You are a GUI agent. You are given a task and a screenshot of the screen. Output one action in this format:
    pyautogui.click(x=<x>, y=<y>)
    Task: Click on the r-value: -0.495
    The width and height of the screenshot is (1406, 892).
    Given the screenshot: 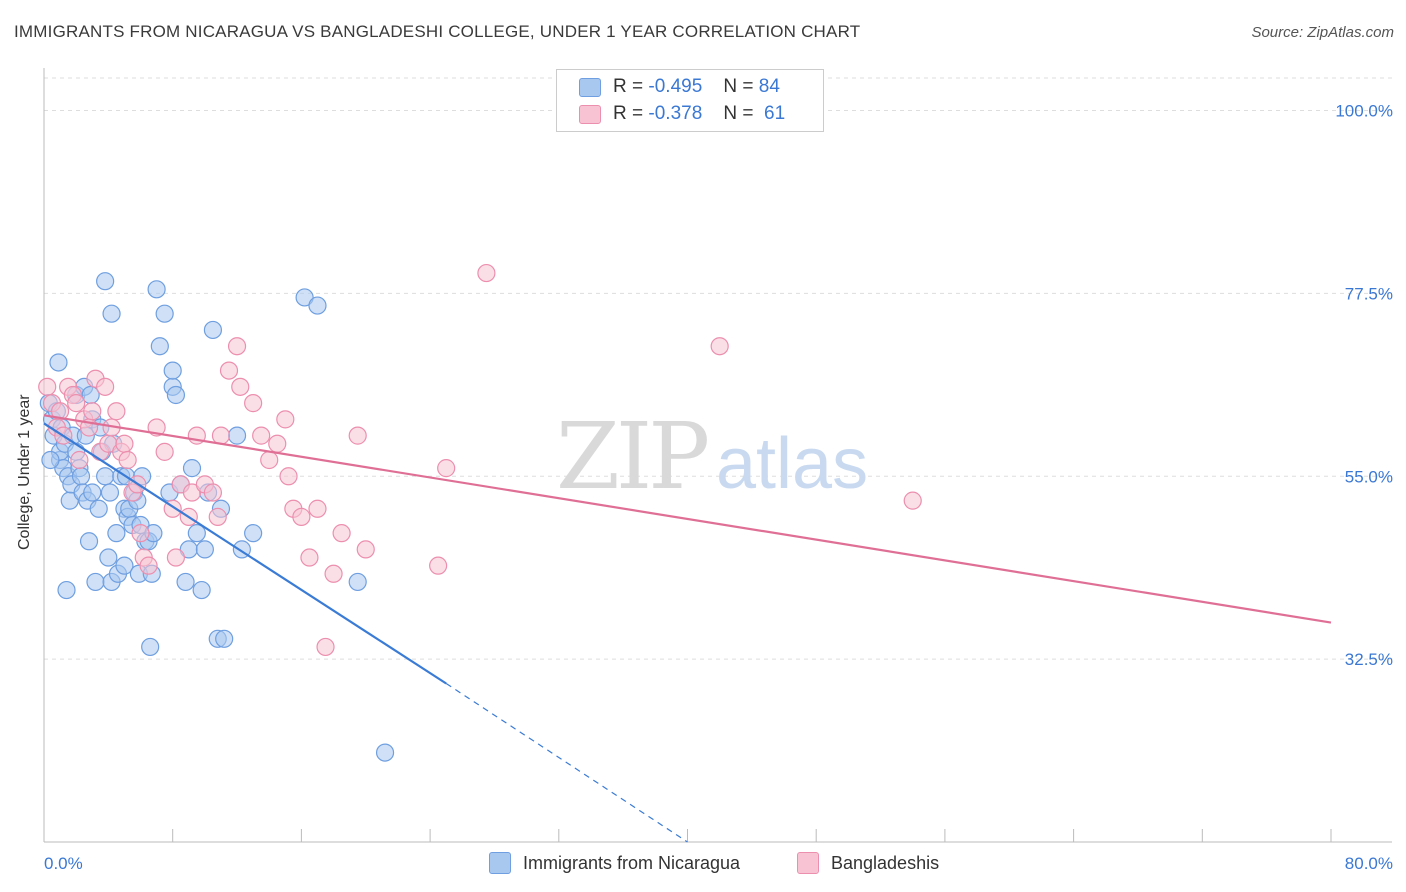 What is the action you would take?
    pyautogui.click(x=675, y=86)
    